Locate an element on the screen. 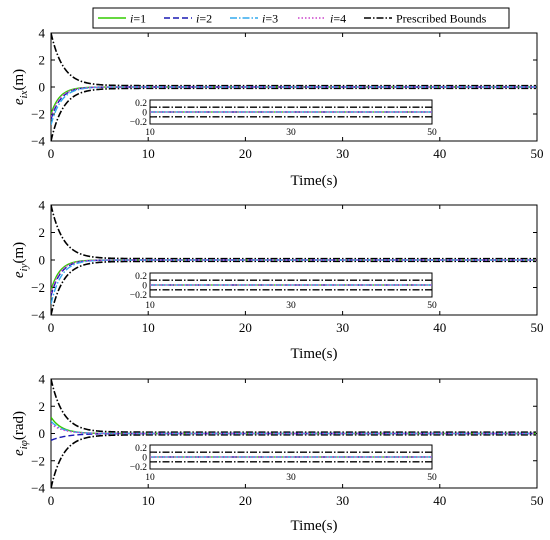 This screenshot has width=550, height=540. legend-entry-5: Prescribed Bounds is located at coordinates (441, 19).